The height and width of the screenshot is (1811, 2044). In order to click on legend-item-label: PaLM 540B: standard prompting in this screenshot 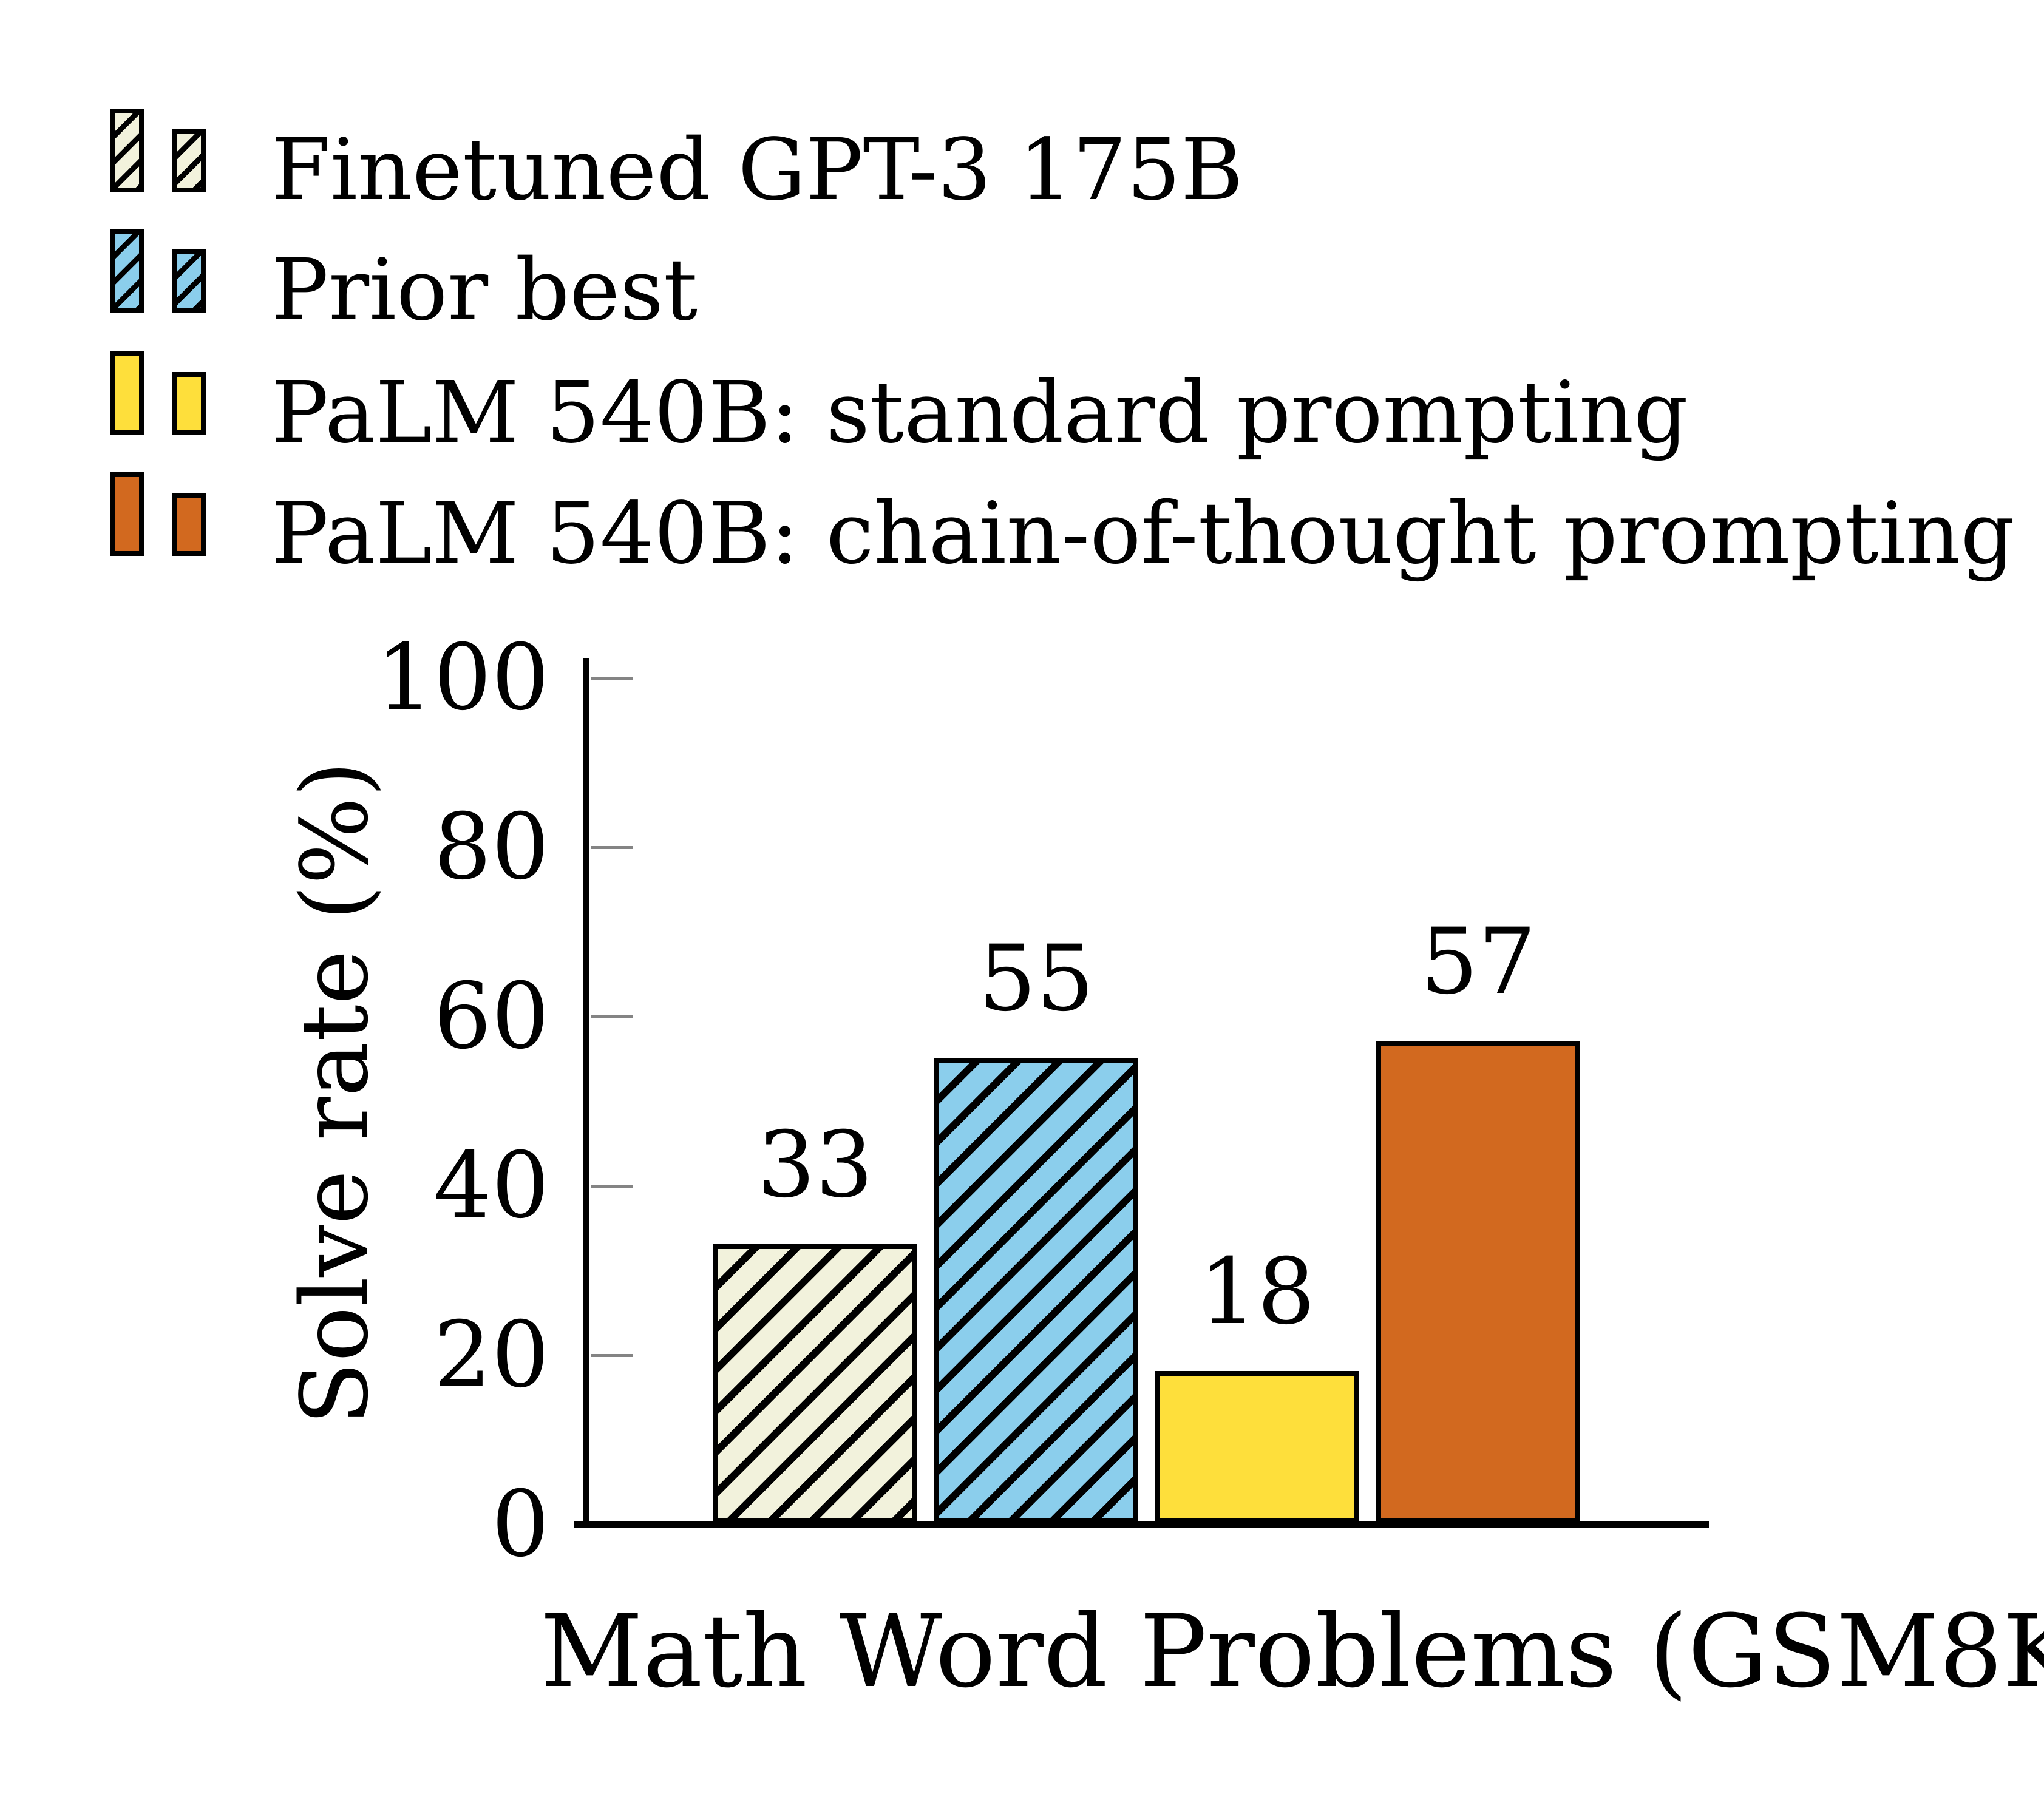, I will do `click(980, 413)`.